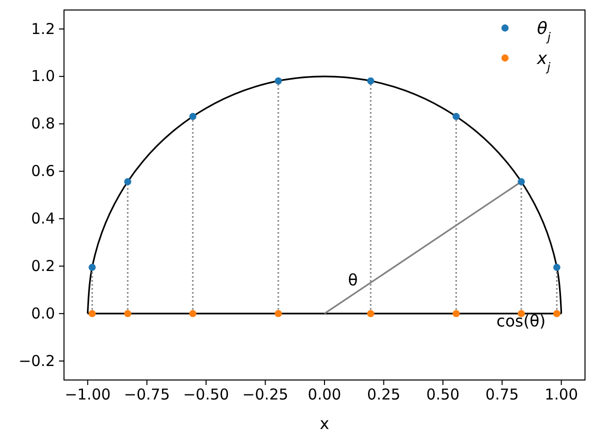  What do you see at coordinates (43, 29) in the screenshot?
I see `y-tick-label: 1.2` at bounding box center [43, 29].